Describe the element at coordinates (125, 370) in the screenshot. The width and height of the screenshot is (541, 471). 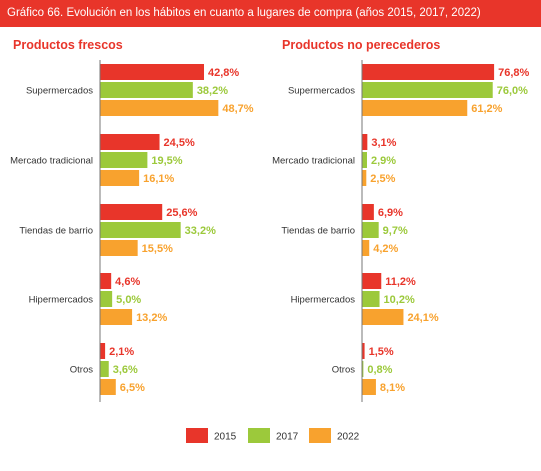
I see `data-label-2017: 3,6%` at that location.